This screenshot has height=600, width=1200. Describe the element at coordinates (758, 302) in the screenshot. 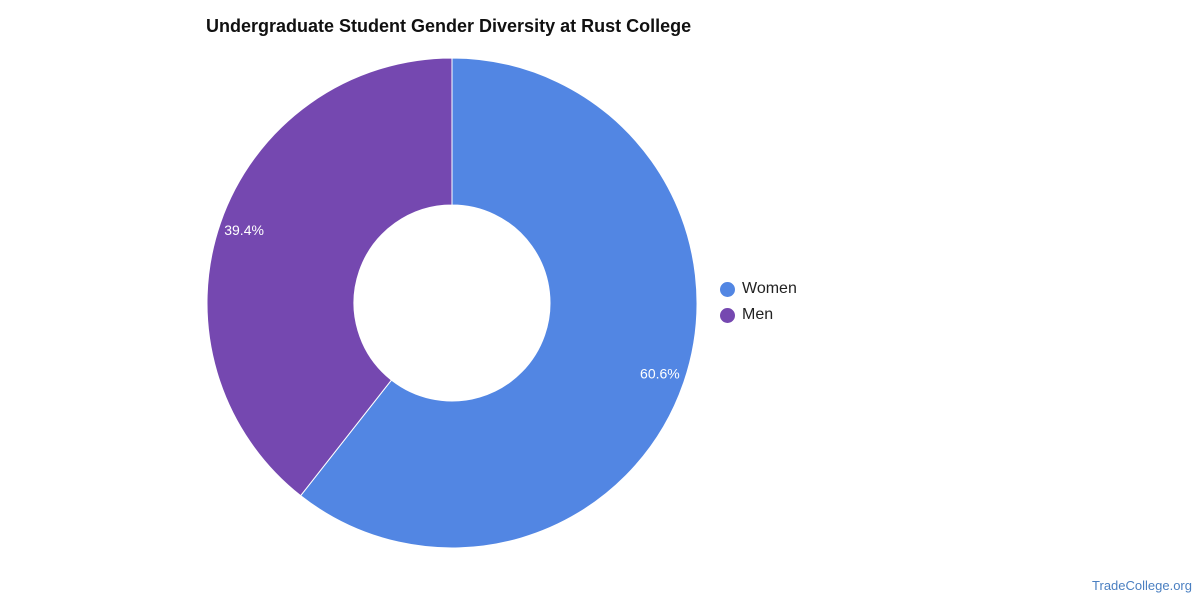

I see `chart-legend: Women Men` at that location.